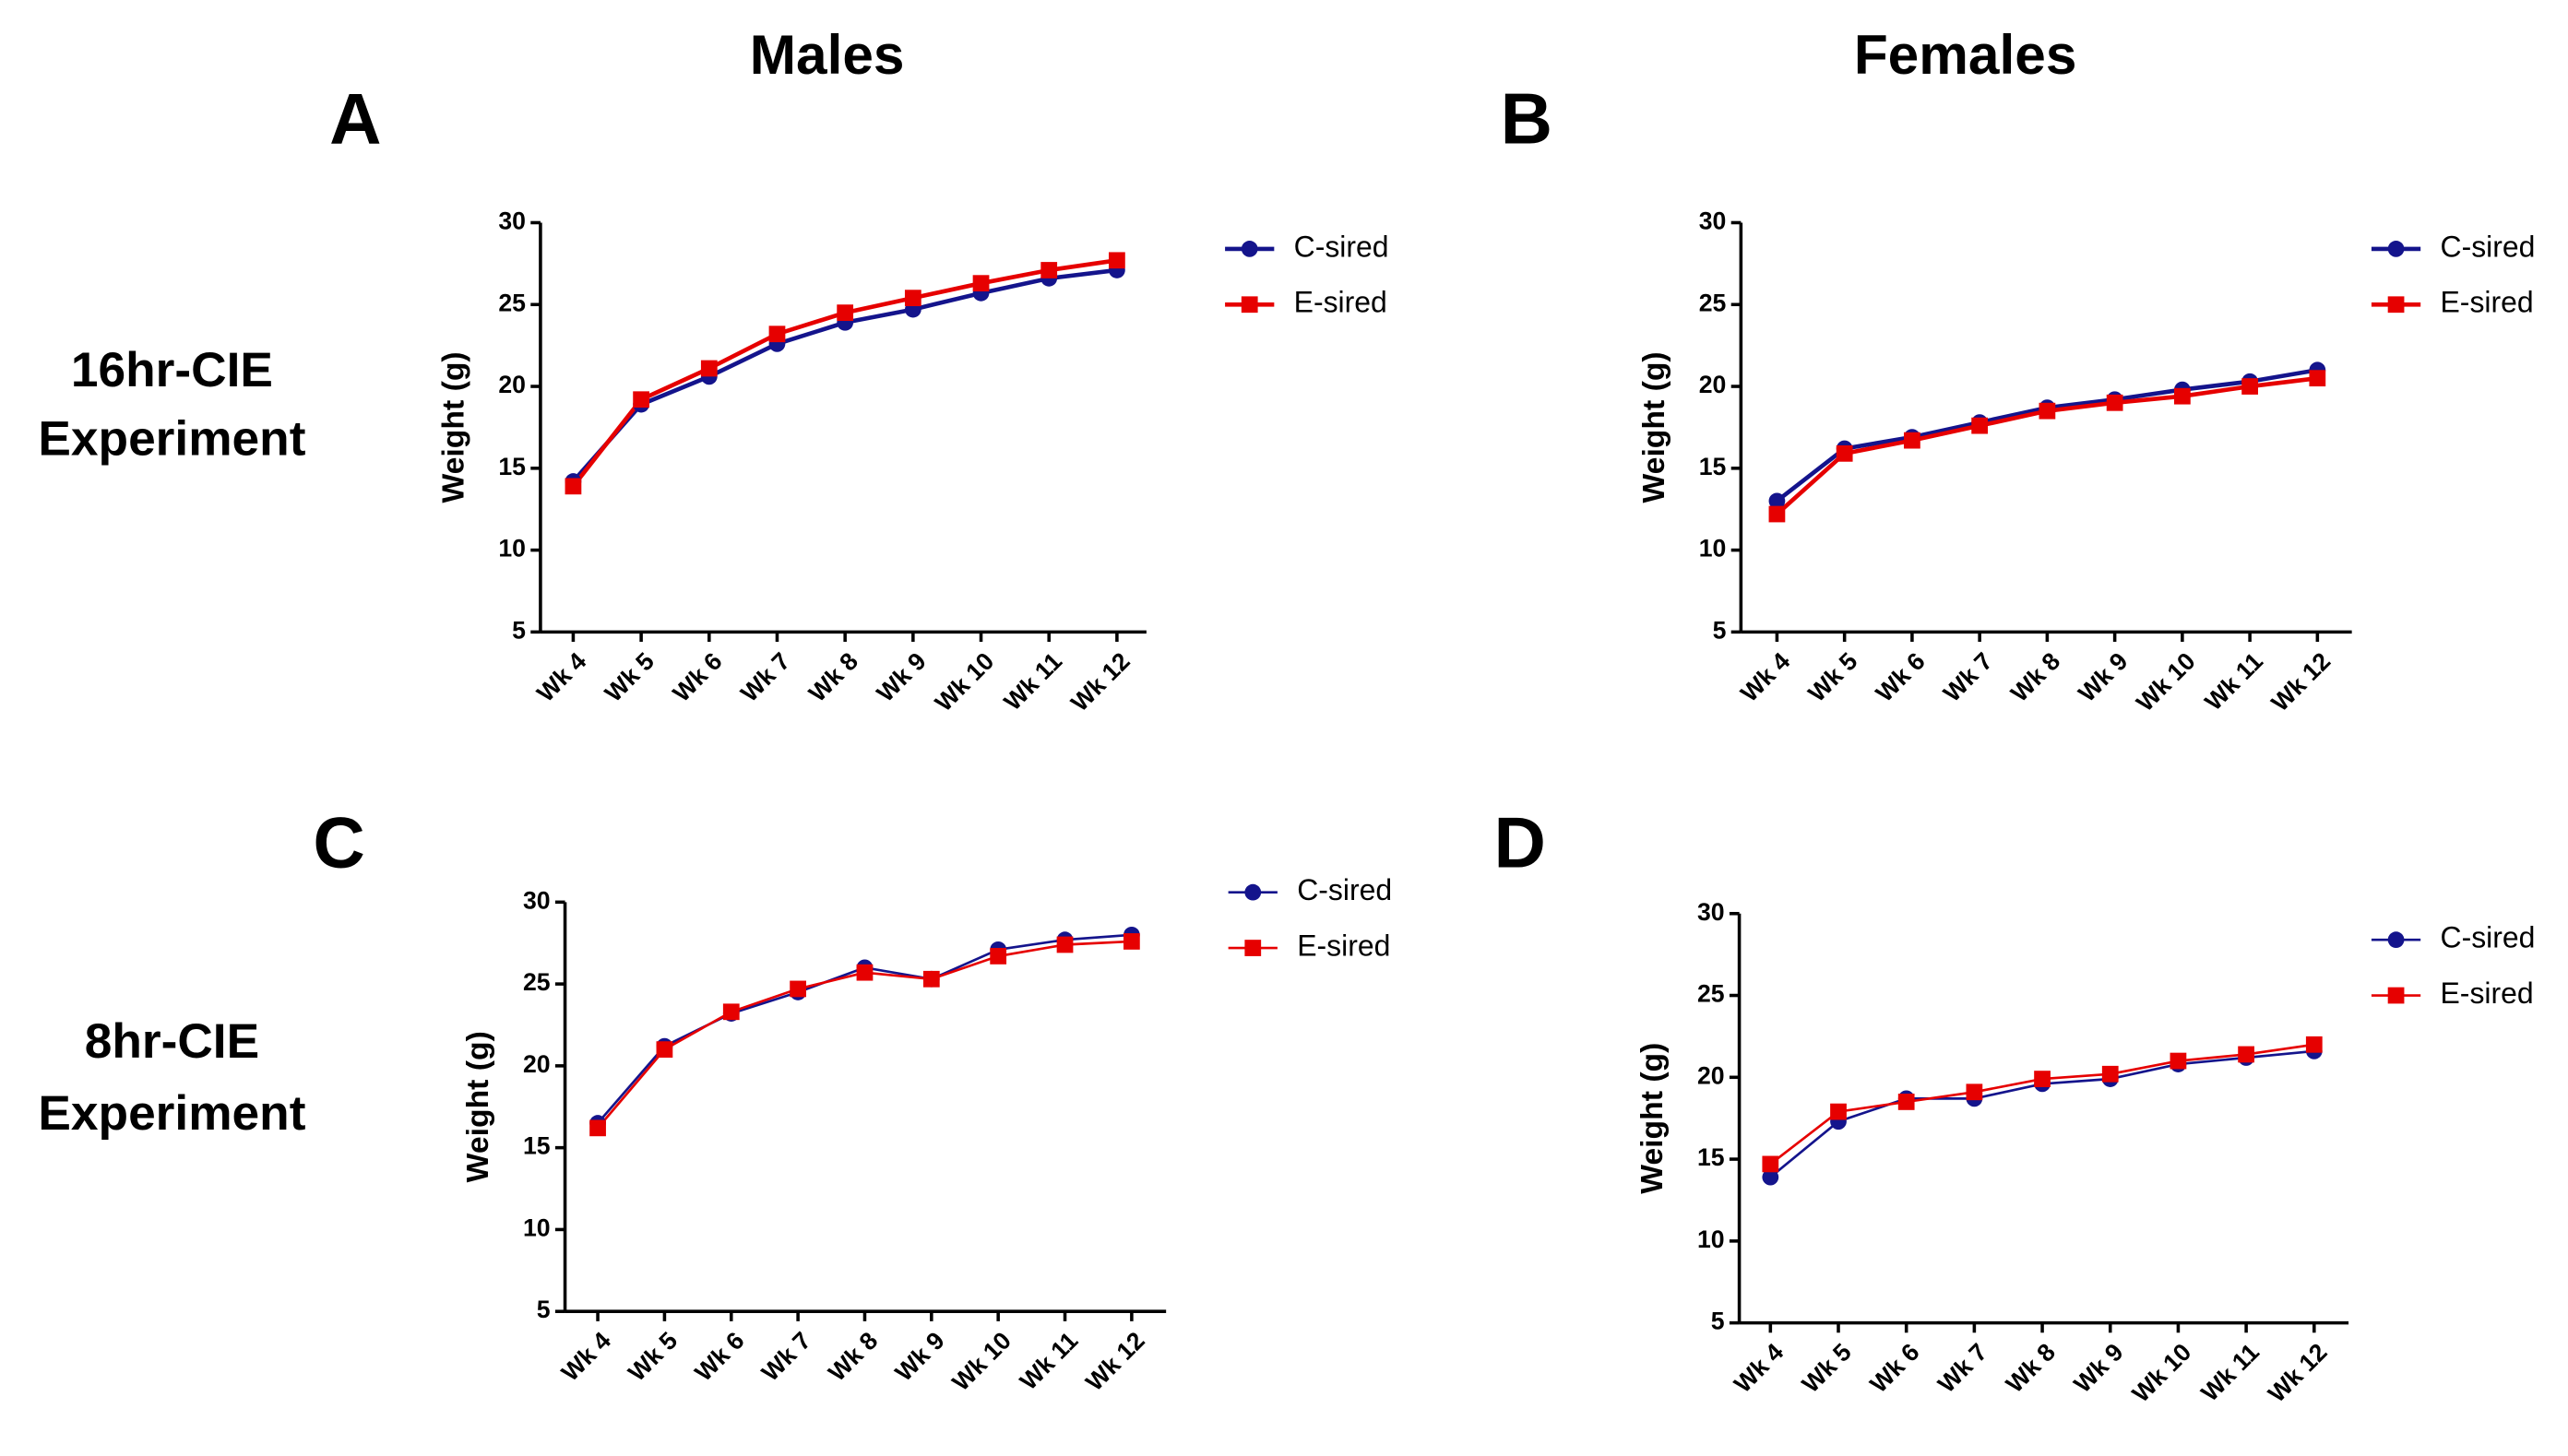  Describe the element at coordinates (172, 370) in the screenshot. I see `row-title: 16hr-CIE` at that location.